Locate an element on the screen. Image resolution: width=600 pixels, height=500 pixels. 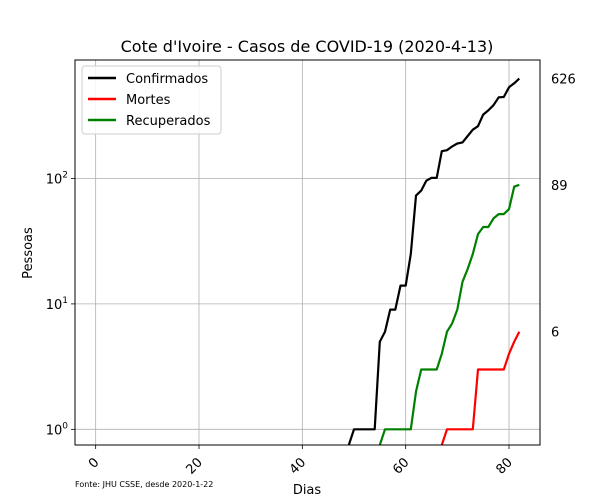
y-tick-label: 100 is located at coordinates (57, 429).